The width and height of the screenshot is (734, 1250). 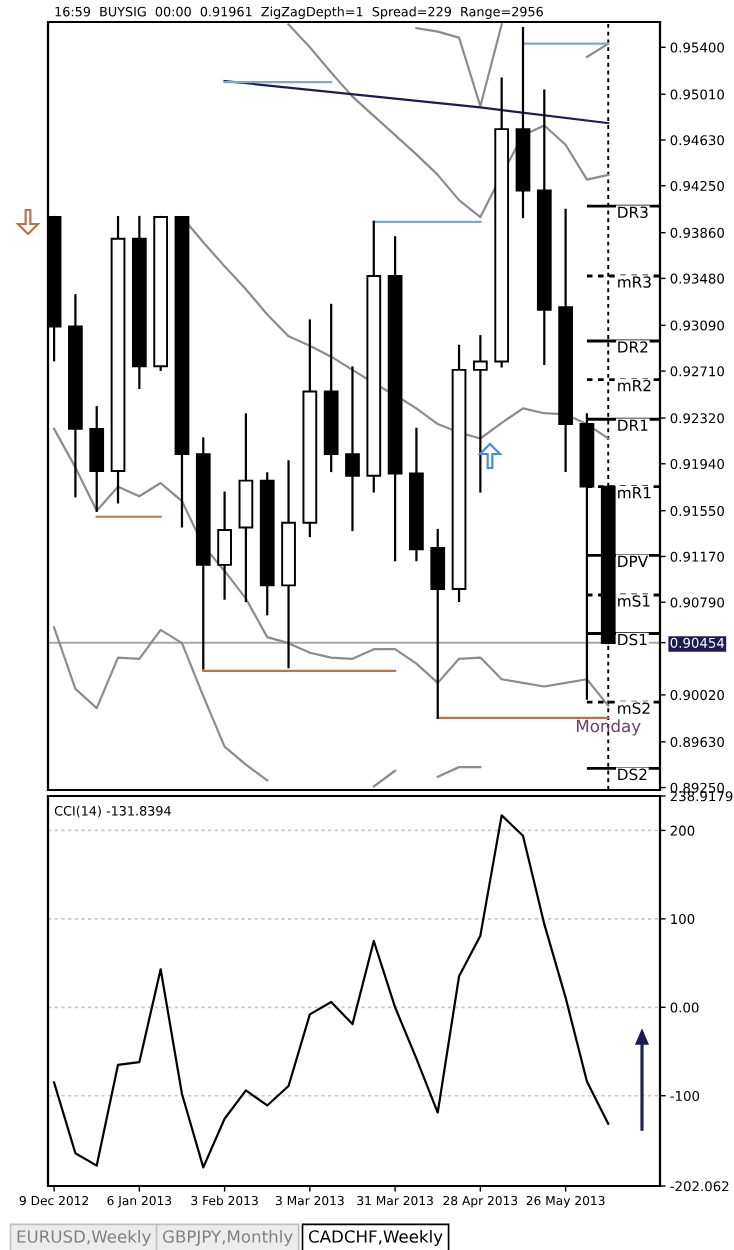 I want to click on text: CADCHF,Weekly, so click(x=375, y=1238).